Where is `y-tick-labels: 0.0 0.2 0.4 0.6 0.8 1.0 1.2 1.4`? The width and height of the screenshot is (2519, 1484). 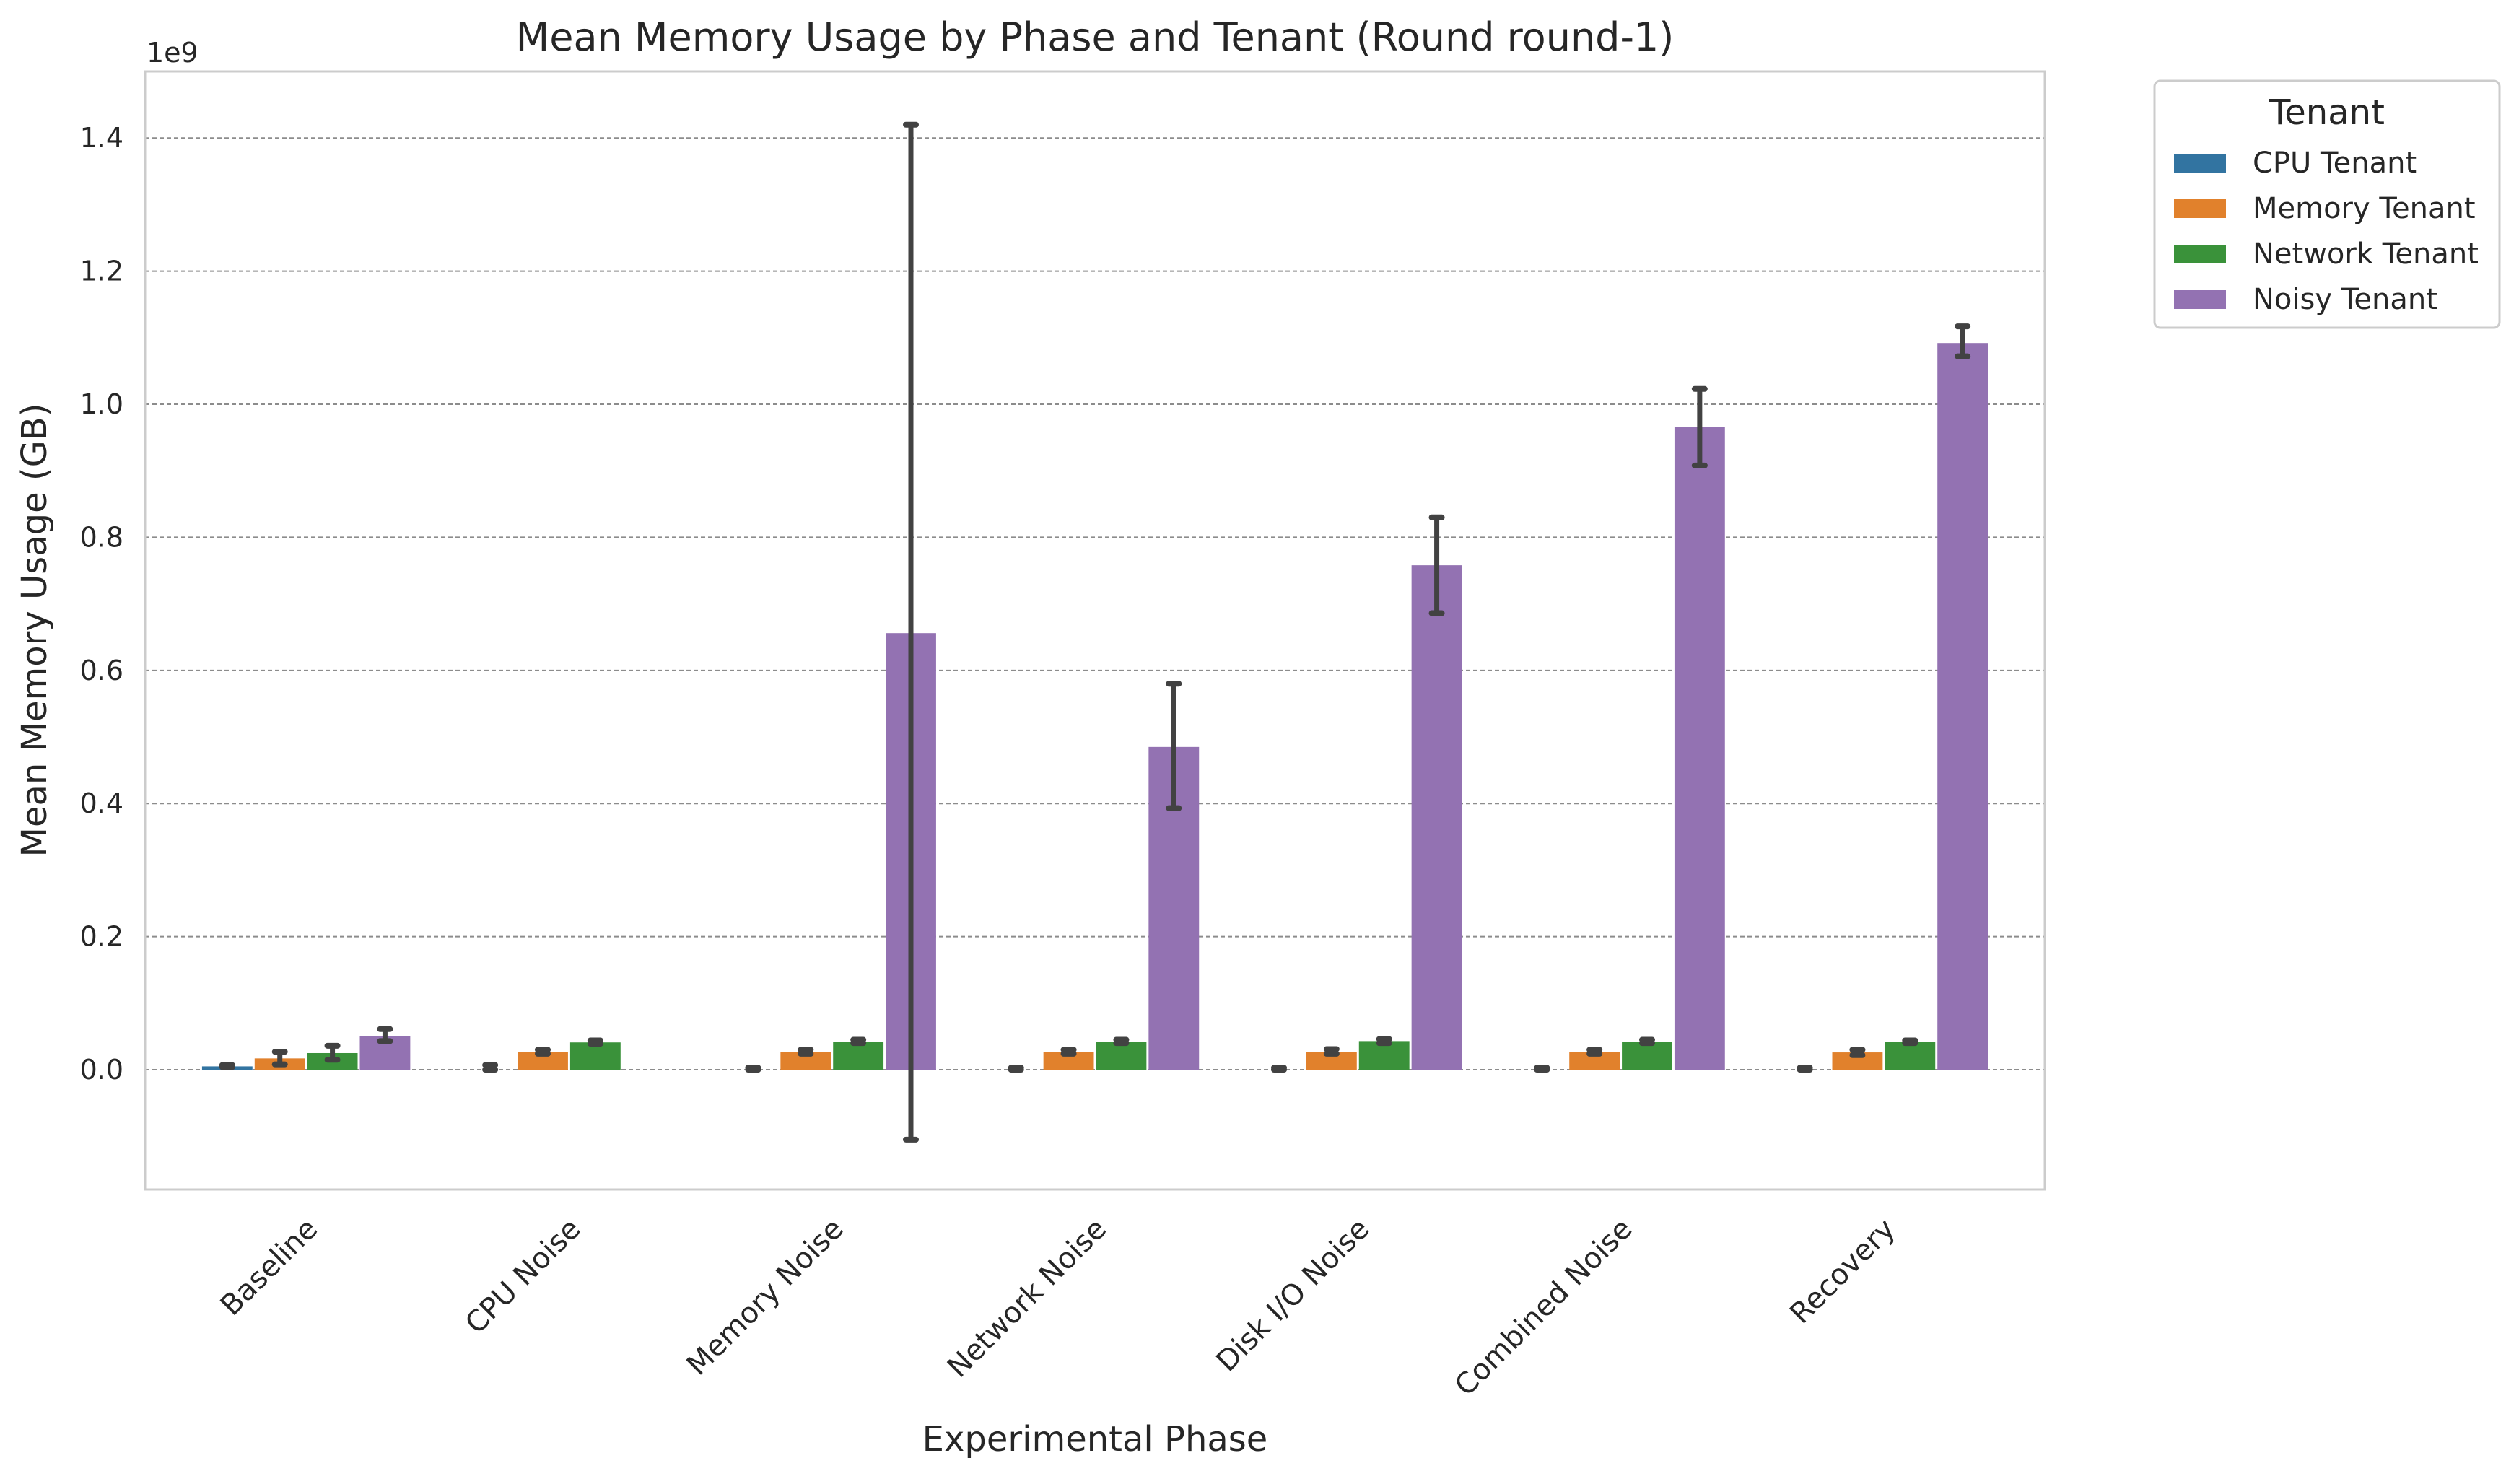 y-tick-labels: 0.0 0.2 0.4 0.6 0.8 1.0 1.2 1.4 is located at coordinates (101, 604).